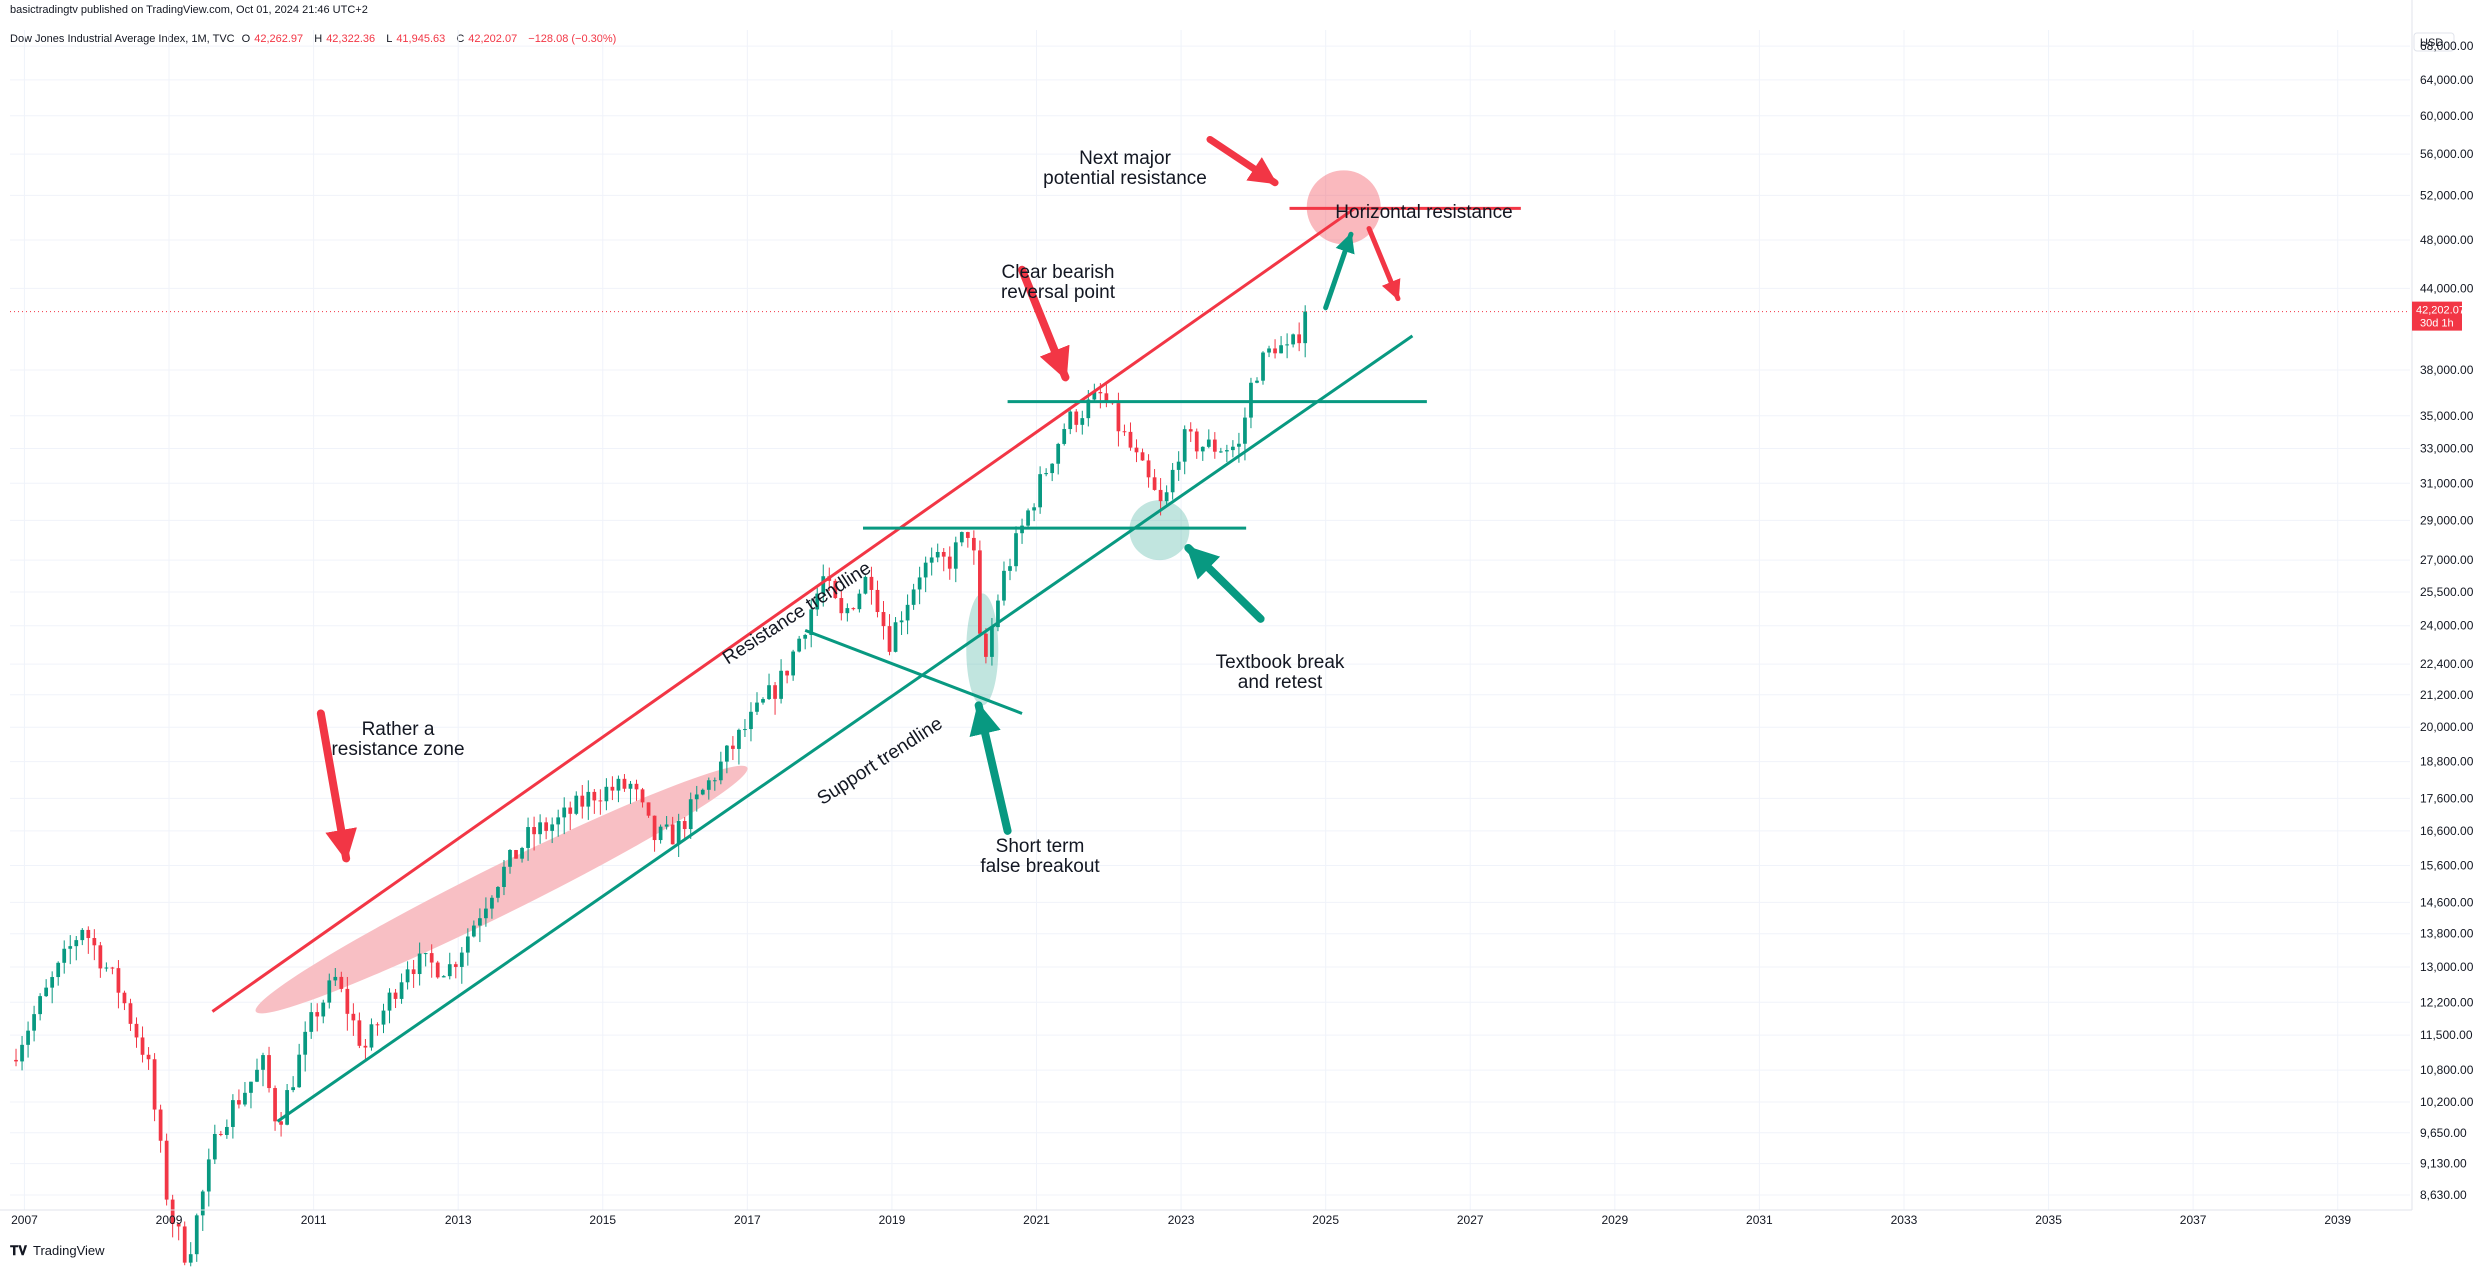  What do you see at coordinates (2447, 370) in the screenshot?
I see `y-tick-label: 38,000.00` at bounding box center [2447, 370].